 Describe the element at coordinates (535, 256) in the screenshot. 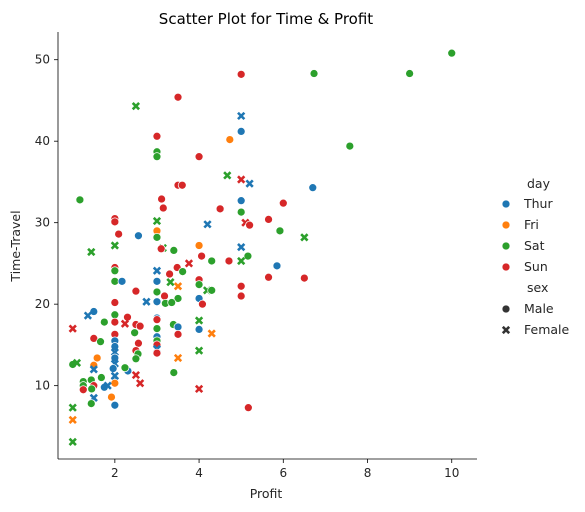

I see `legend: day Thur Fri Sat Sun sex Male Female` at that location.